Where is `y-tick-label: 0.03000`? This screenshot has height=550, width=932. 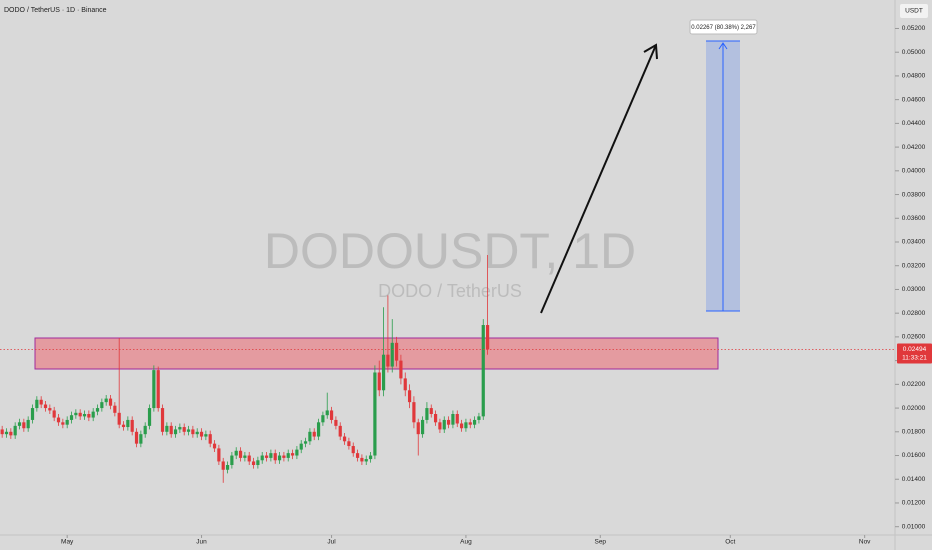 y-tick-label: 0.03000 is located at coordinates (914, 289).